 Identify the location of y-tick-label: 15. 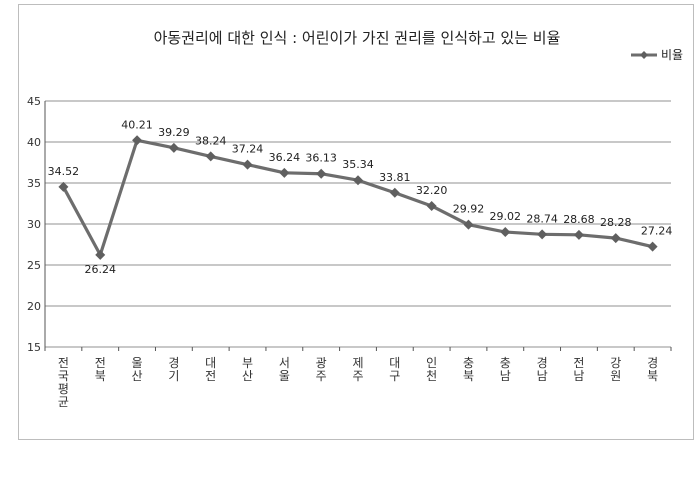
(34, 347).